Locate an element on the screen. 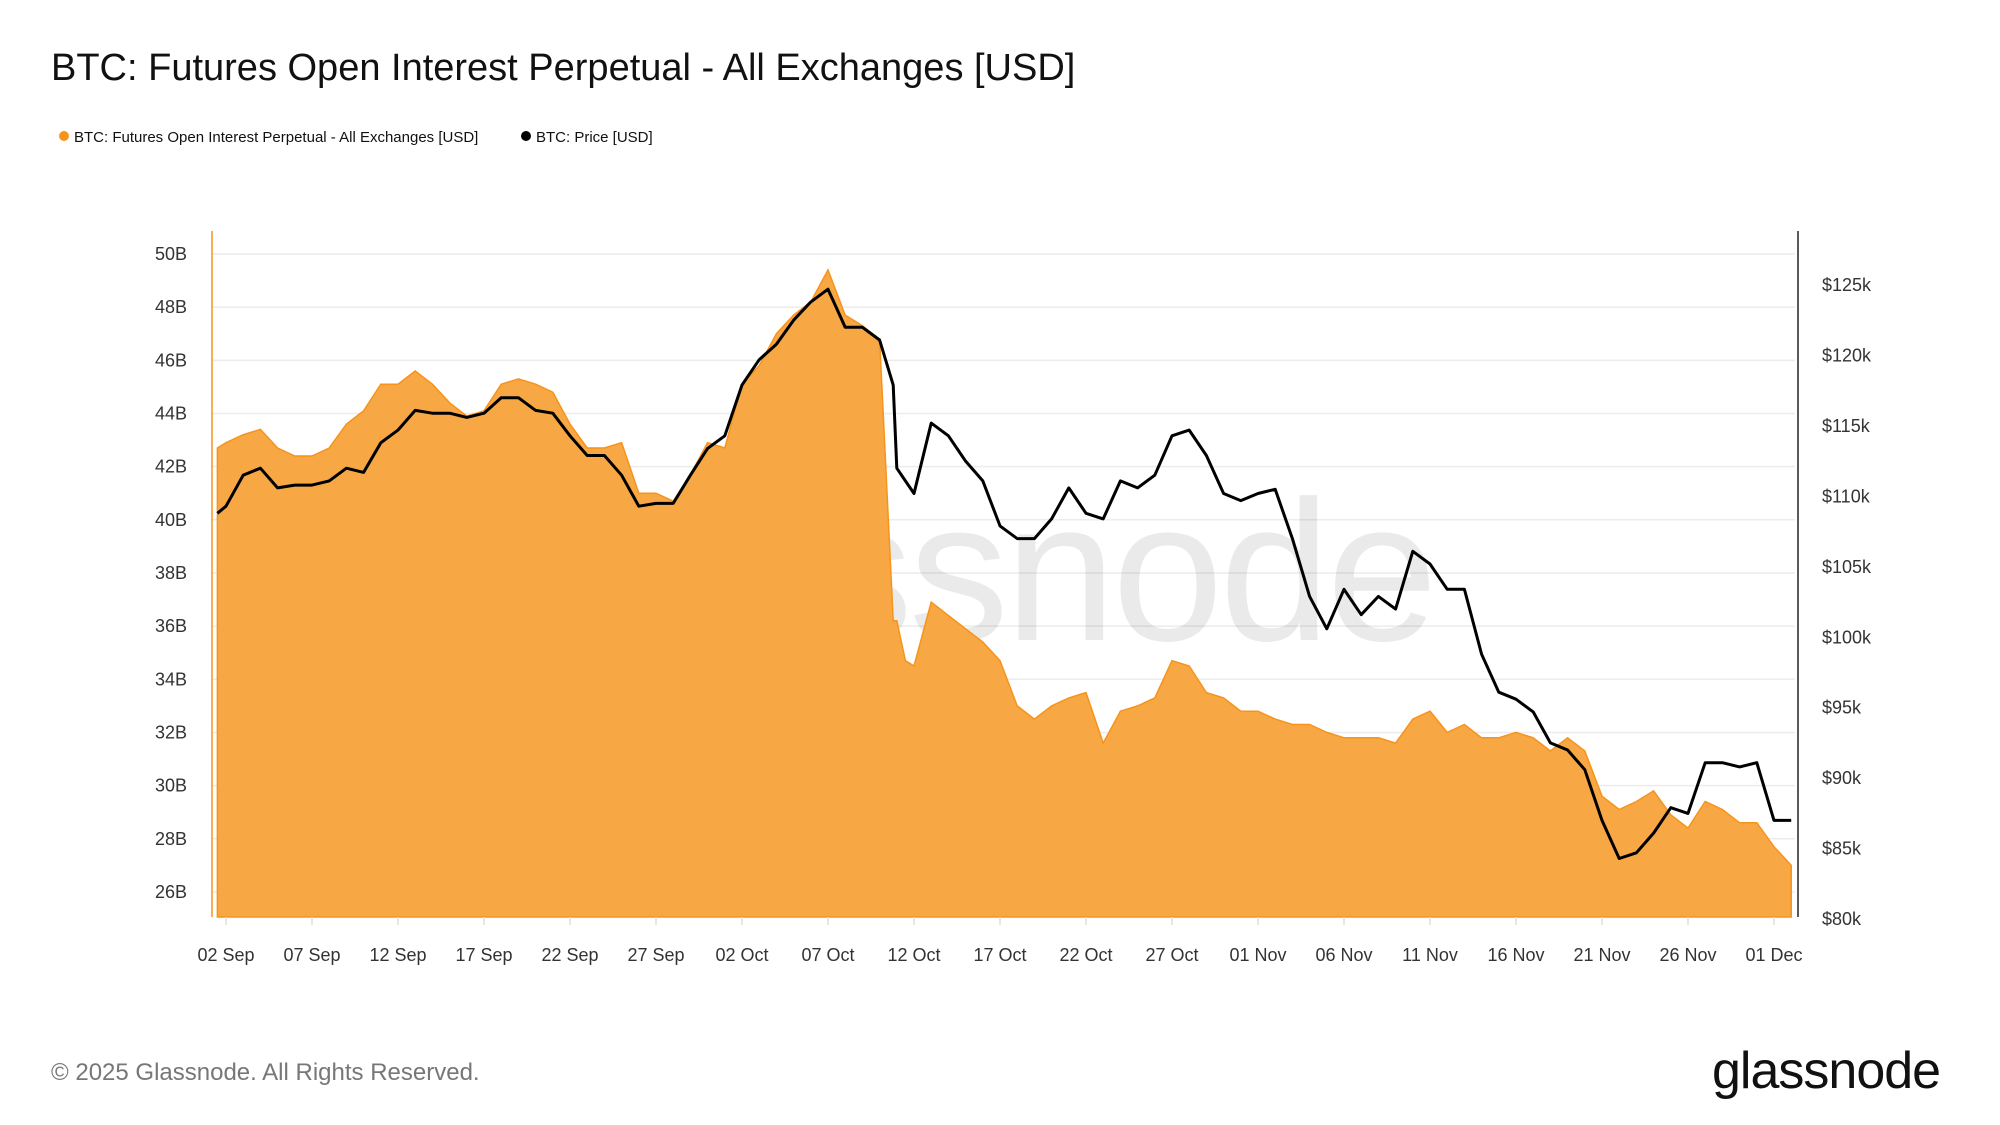  y-left-tick-label: 28B is located at coordinates (171, 839).